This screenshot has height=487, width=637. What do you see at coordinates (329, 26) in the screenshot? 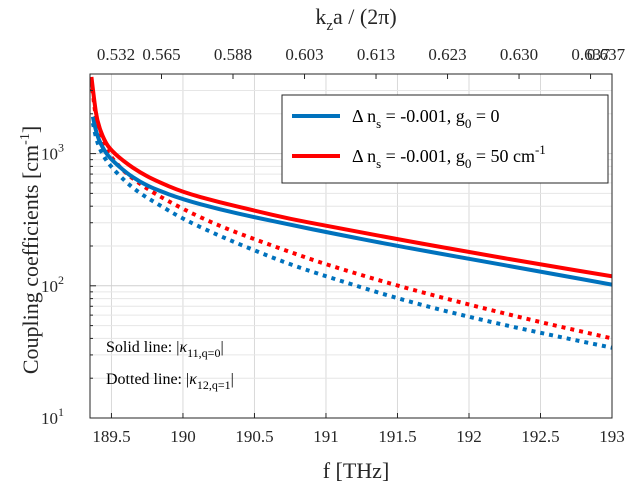
I see `top-axis-label-sub: z` at bounding box center [329, 26].